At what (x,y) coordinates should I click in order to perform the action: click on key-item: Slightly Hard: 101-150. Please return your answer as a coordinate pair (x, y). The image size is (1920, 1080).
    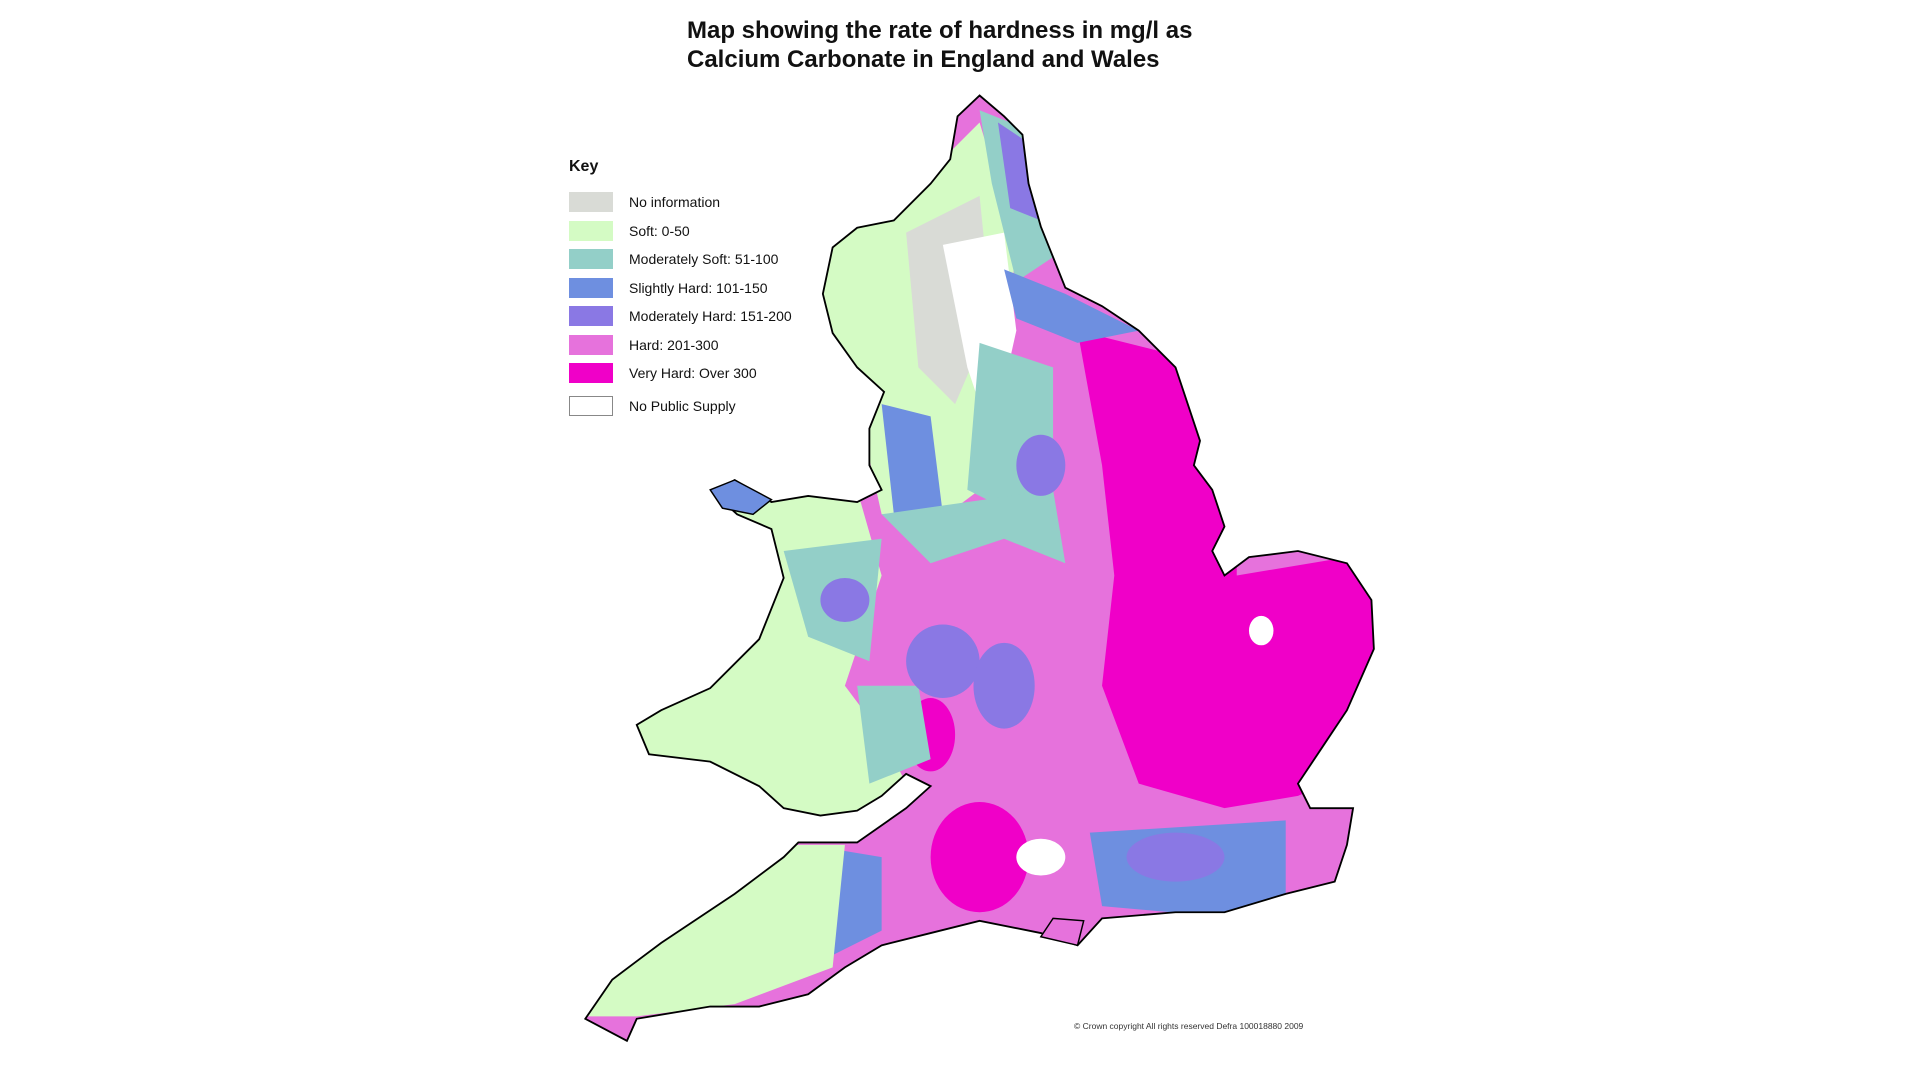
    Looking at the image, I should click on (680, 288).